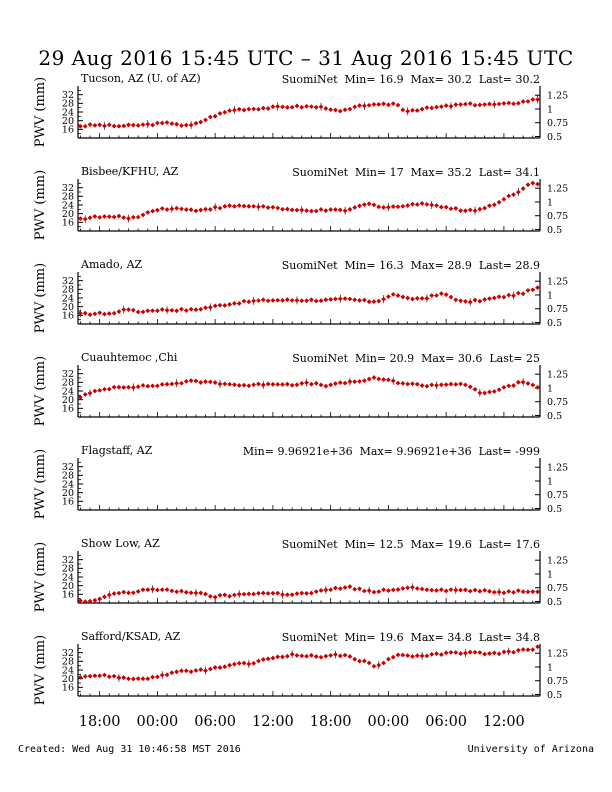 The height and width of the screenshot is (792, 612). Describe the element at coordinates (215, 722) in the screenshot. I see `x-tick-label: 06:00` at that location.